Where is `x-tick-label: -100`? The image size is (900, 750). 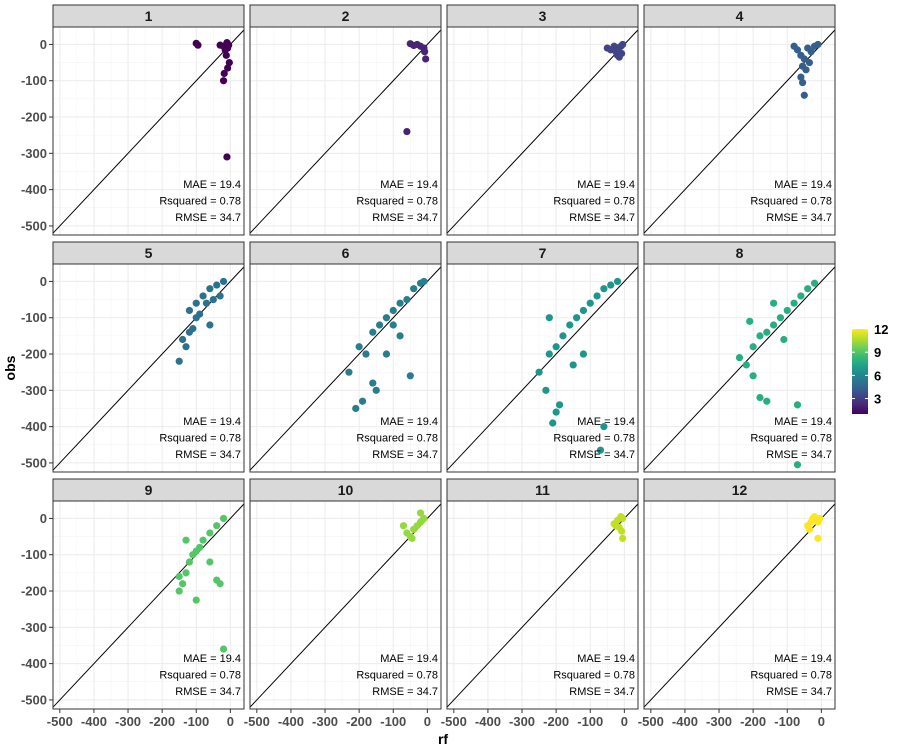
x-tick-label: -100 is located at coordinates (393, 721).